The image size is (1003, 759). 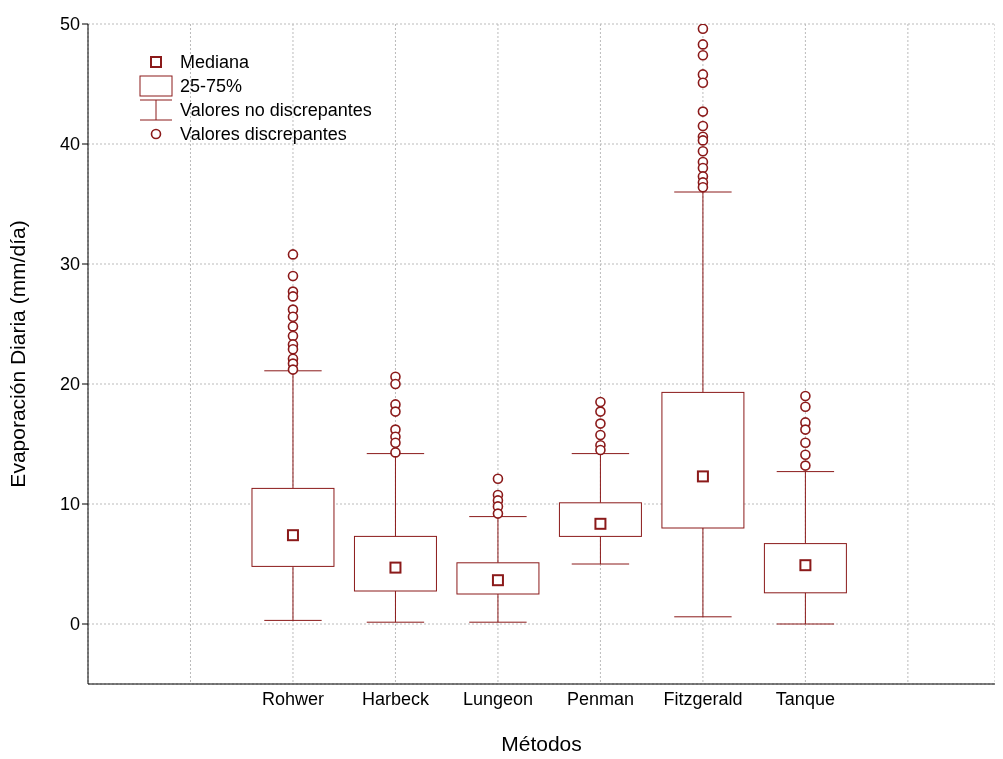 I want to click on x-tick-label: Tanque, so click(x=805, y=698).